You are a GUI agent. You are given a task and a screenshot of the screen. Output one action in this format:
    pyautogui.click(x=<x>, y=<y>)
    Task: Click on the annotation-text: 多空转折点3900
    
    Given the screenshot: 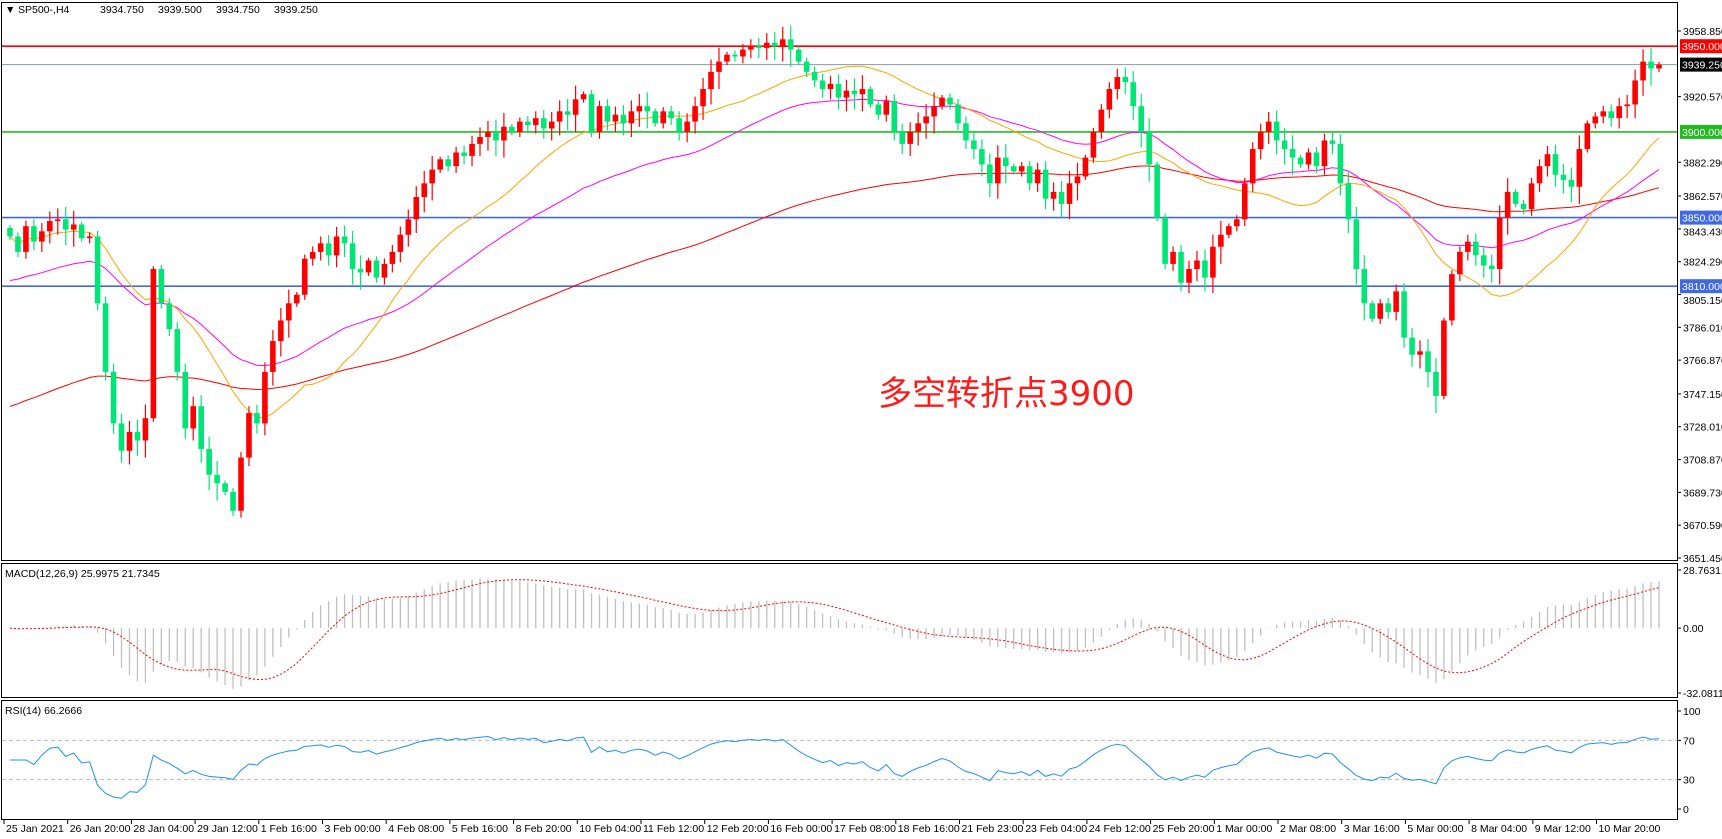 What is the action you would take?
    pyautogui.click(x=1006, y=394)
    